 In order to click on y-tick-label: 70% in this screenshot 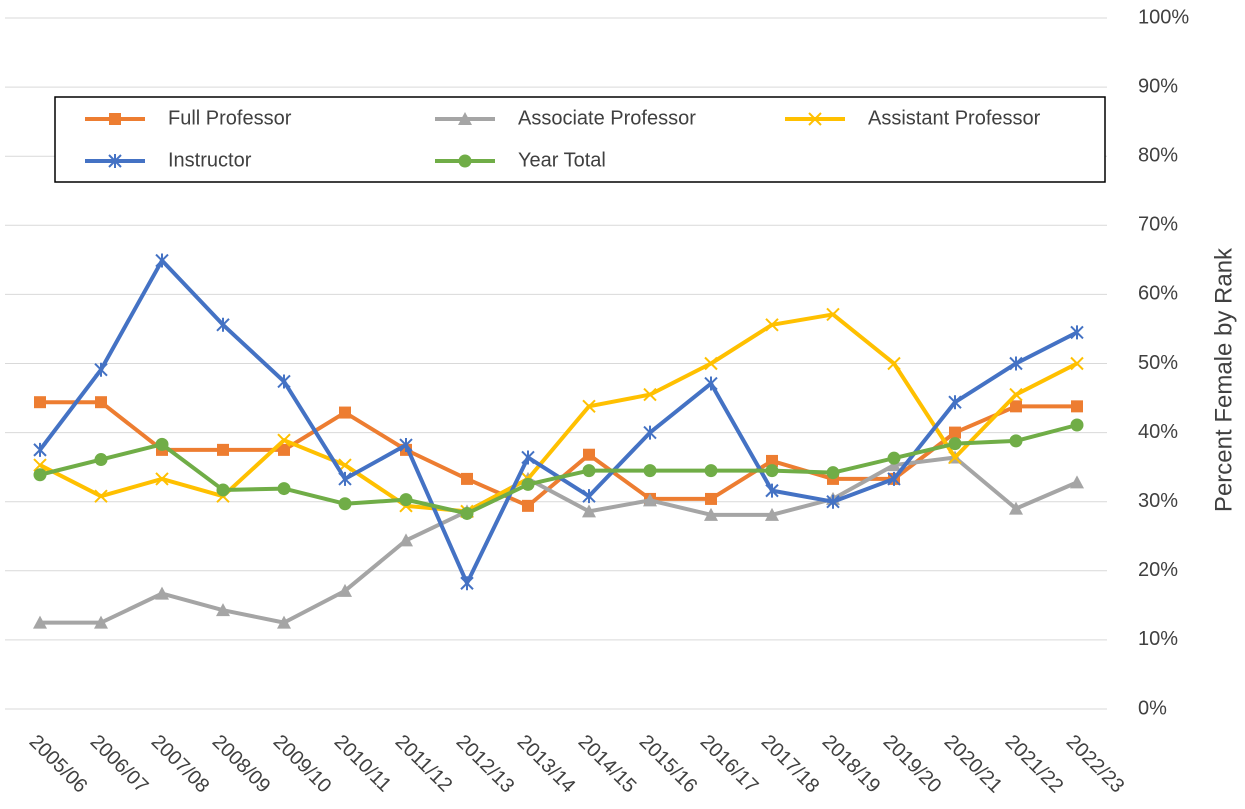, I will do `click(1158, 225)`.